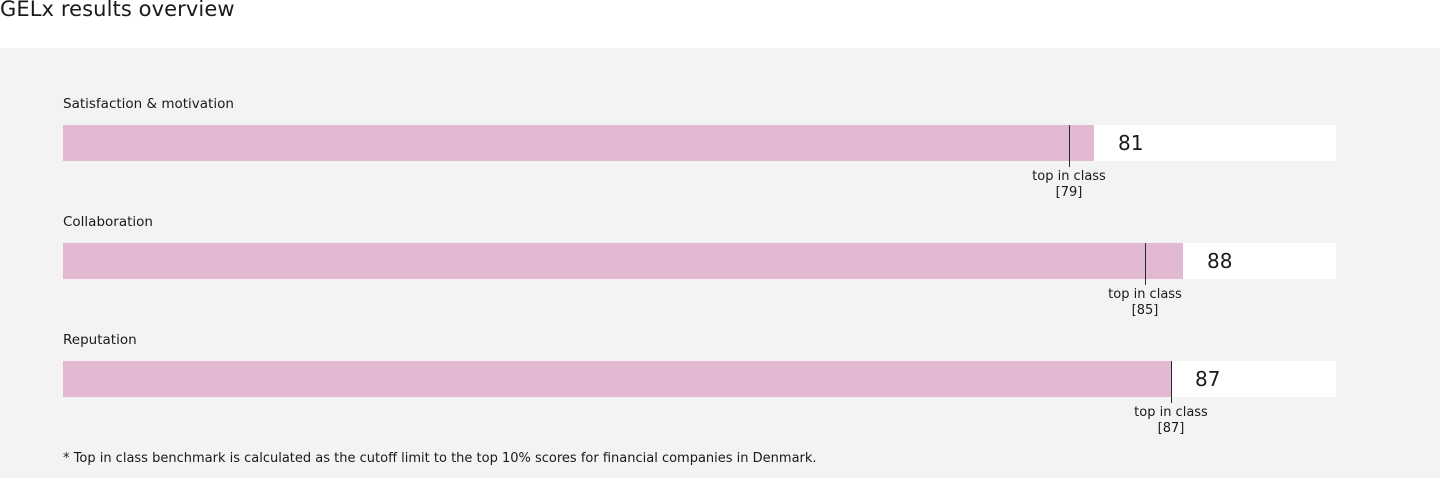  I want to click on benchmark-value: [79], so click(1069, 192).